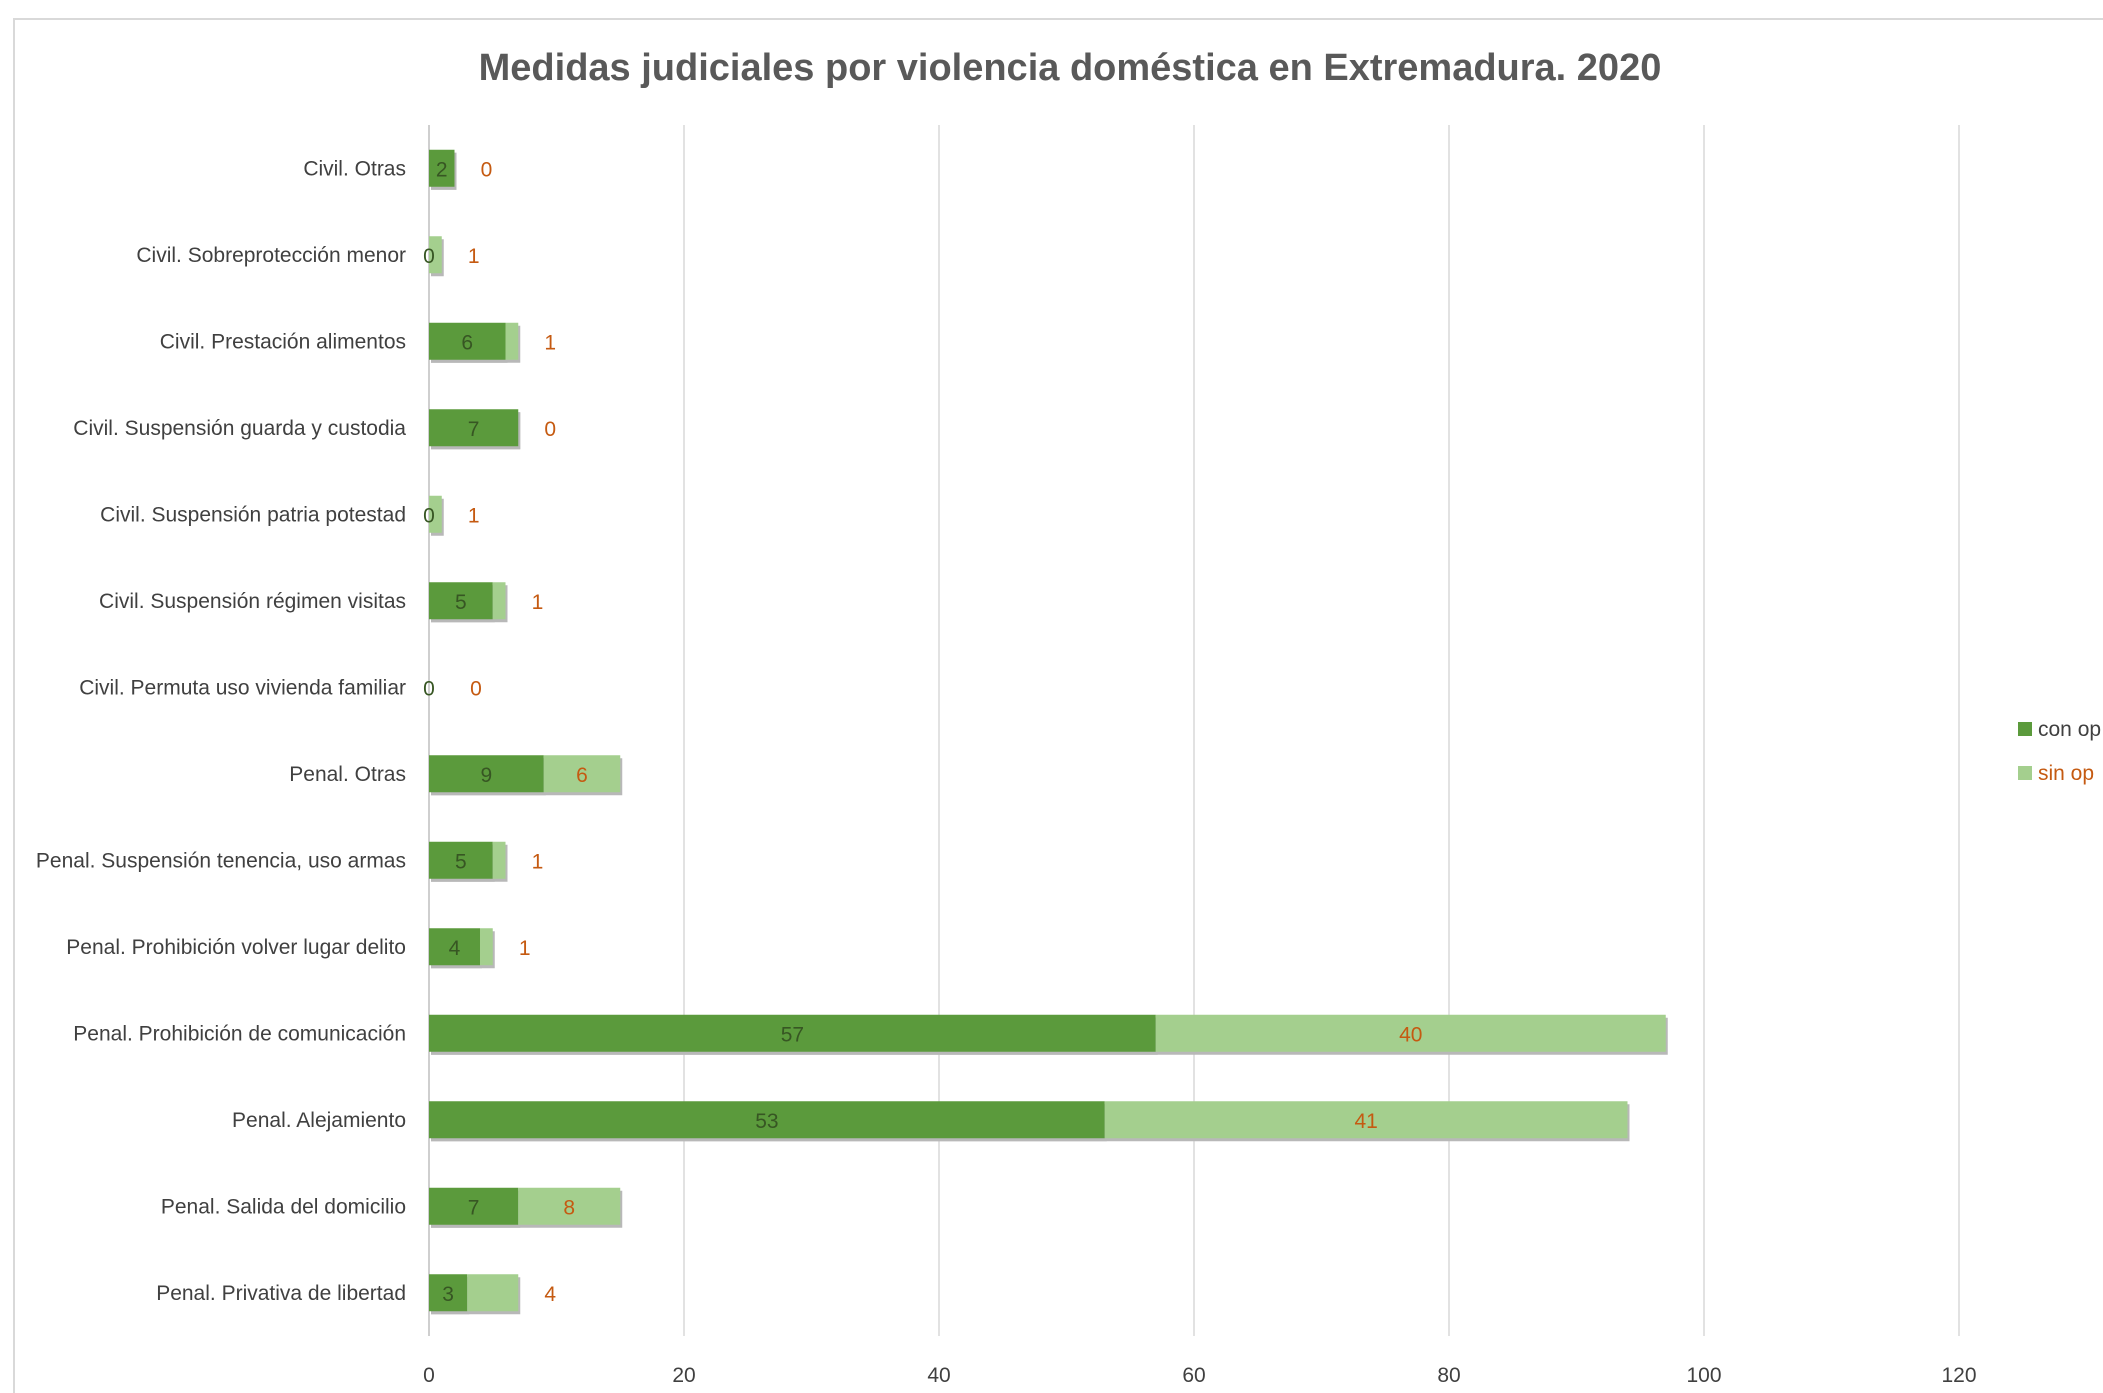 This screenshot has height=1393, width=2103. What do you see at coordinates (252, 601) in the screenshot?
I see `category-label: Civil. Suspensión régimen visitas` at bounding box center [252, 601].